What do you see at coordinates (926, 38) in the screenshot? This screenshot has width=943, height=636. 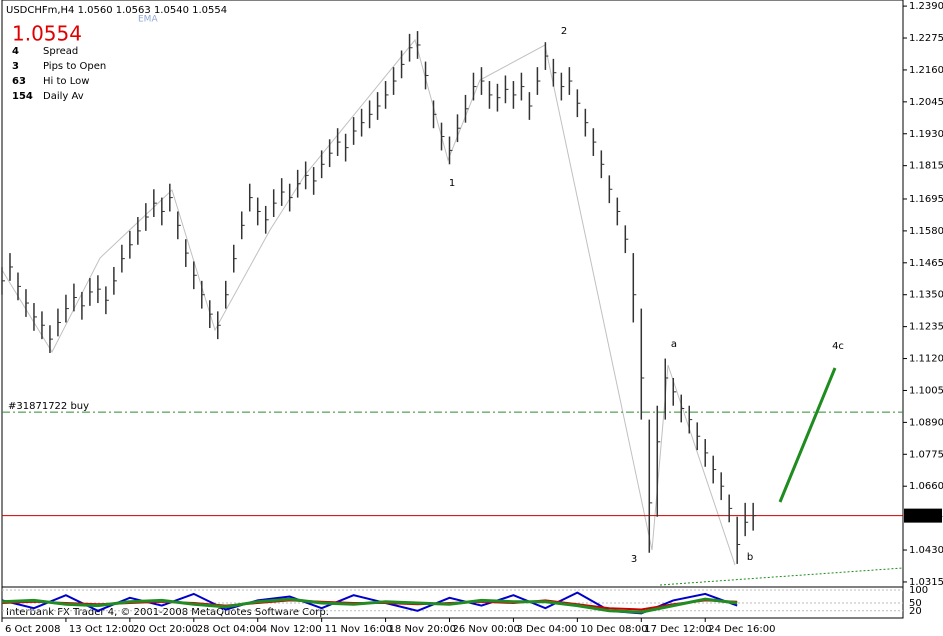 I see `y-tick-label: 1.2275` at bounding box center [926, 38].